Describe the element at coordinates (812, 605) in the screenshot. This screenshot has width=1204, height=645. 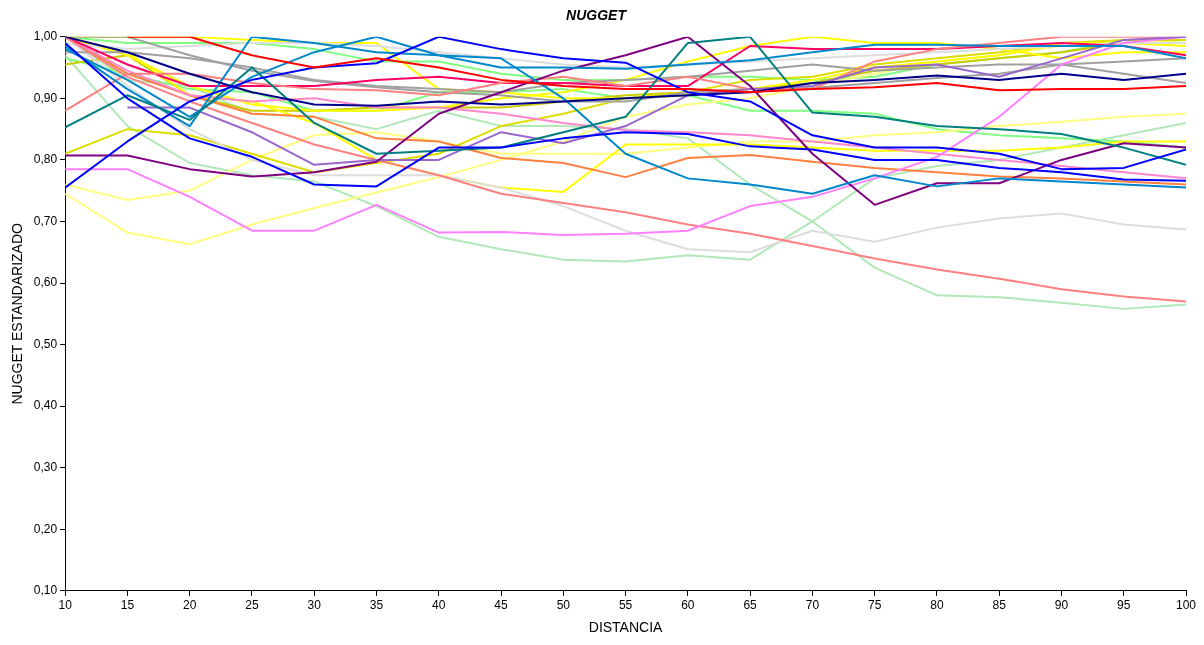
I see `x-tick-label: 70` at that location.